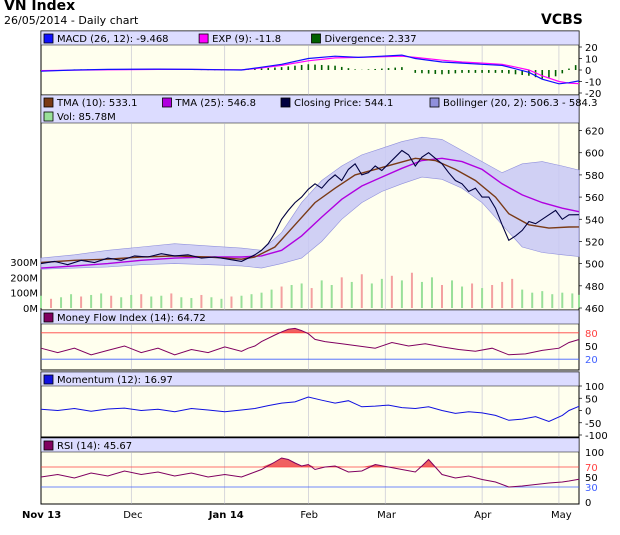 This screenshot has width=620, height=535. Describe the element at coordinates (591, 60) in the screenshot. I see `macd-y-tick: 10` at that location.